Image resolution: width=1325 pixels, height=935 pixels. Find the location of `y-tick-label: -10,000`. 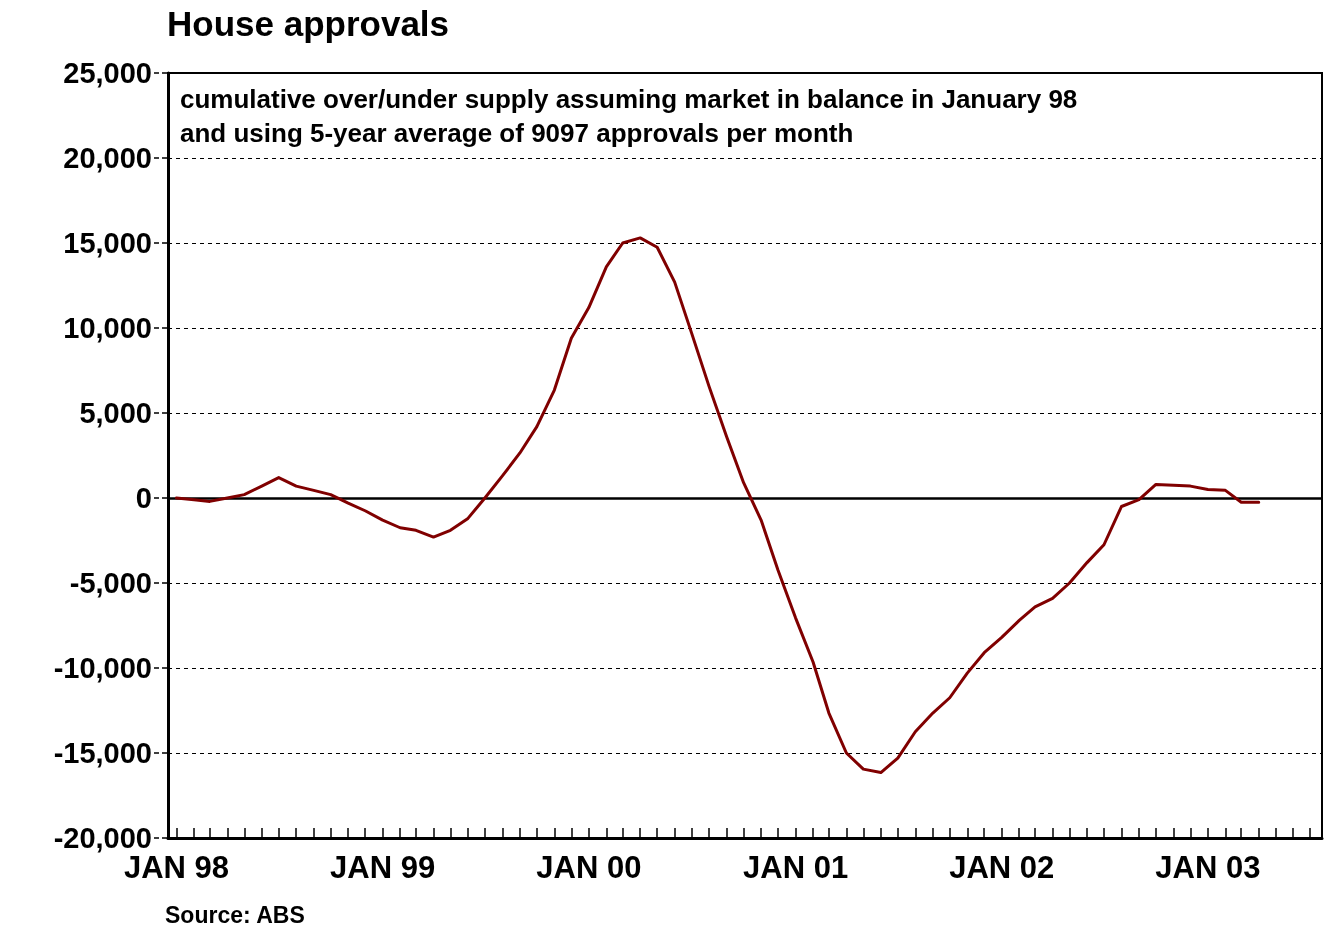

y-tick-label: -10,000 is located at coordinates (102, 668).